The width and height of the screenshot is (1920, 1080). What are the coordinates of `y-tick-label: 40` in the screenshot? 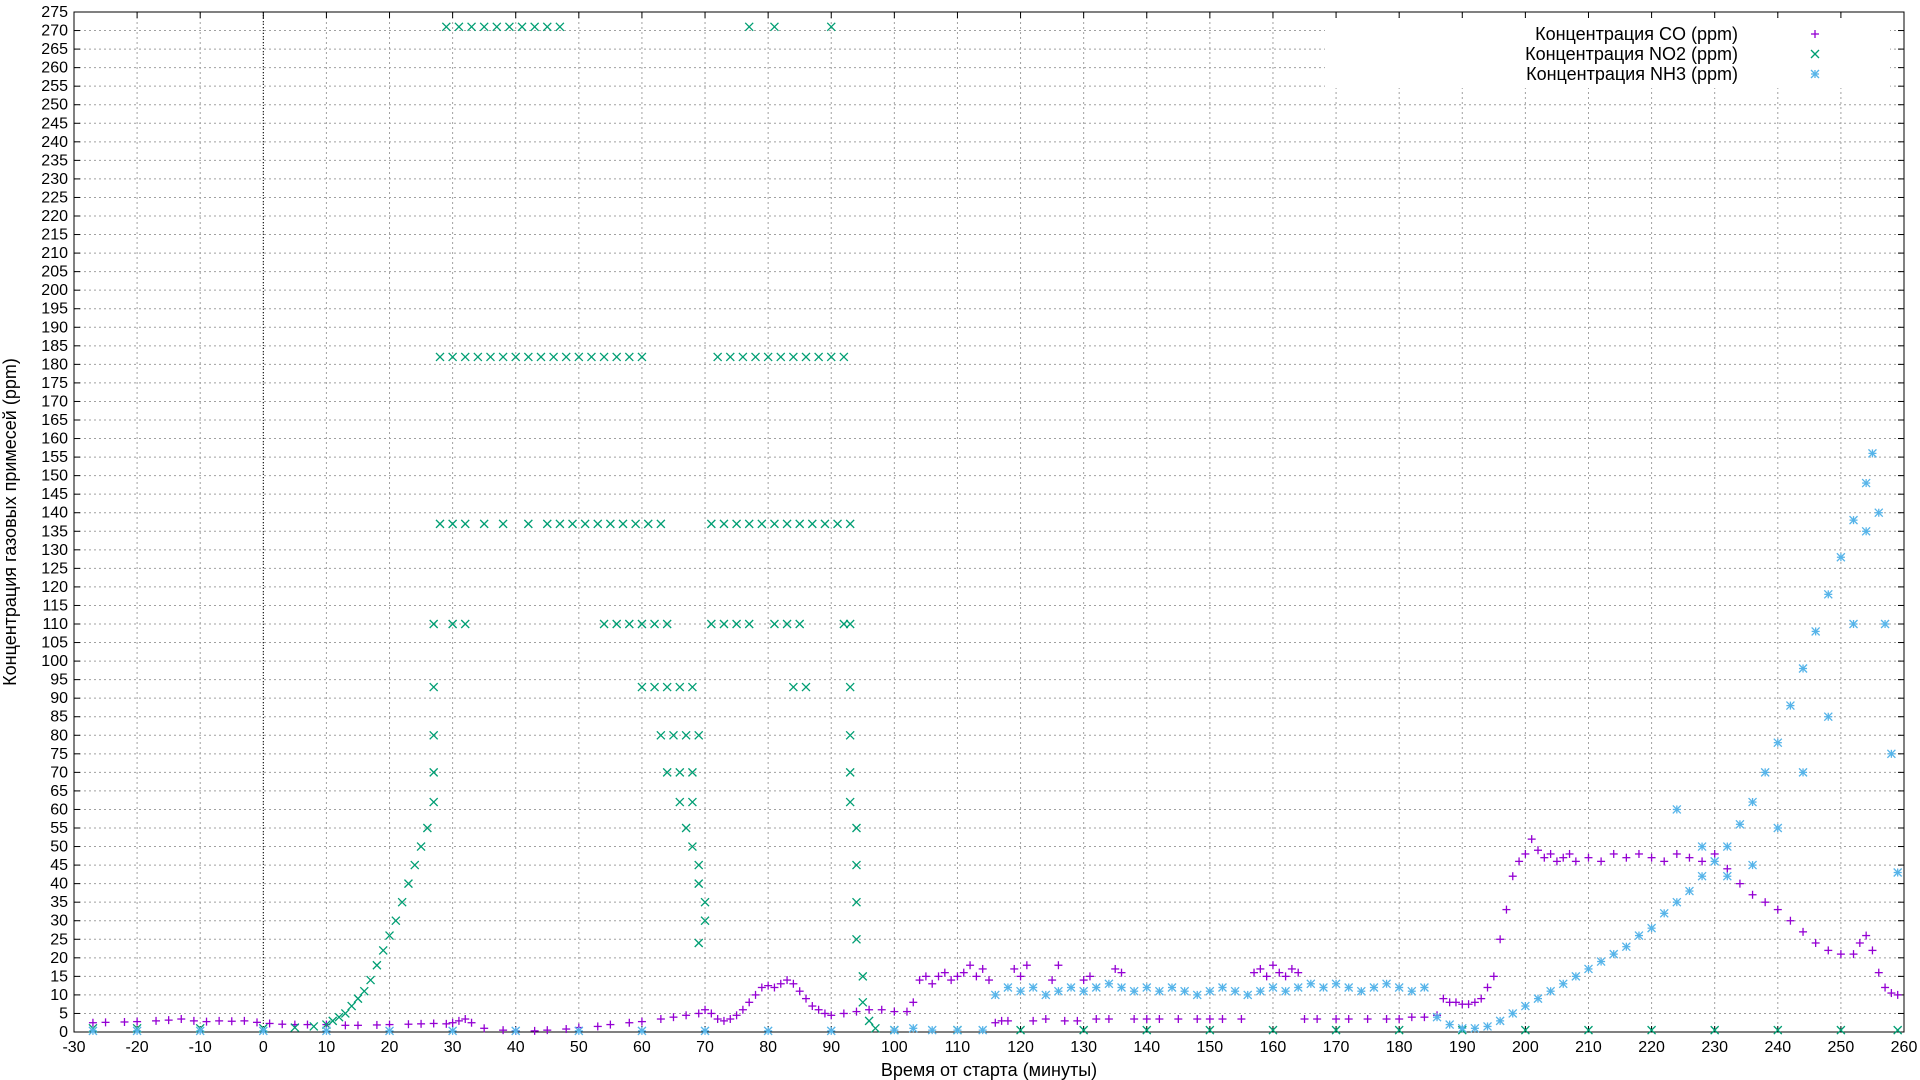 It's located at (59, 884).